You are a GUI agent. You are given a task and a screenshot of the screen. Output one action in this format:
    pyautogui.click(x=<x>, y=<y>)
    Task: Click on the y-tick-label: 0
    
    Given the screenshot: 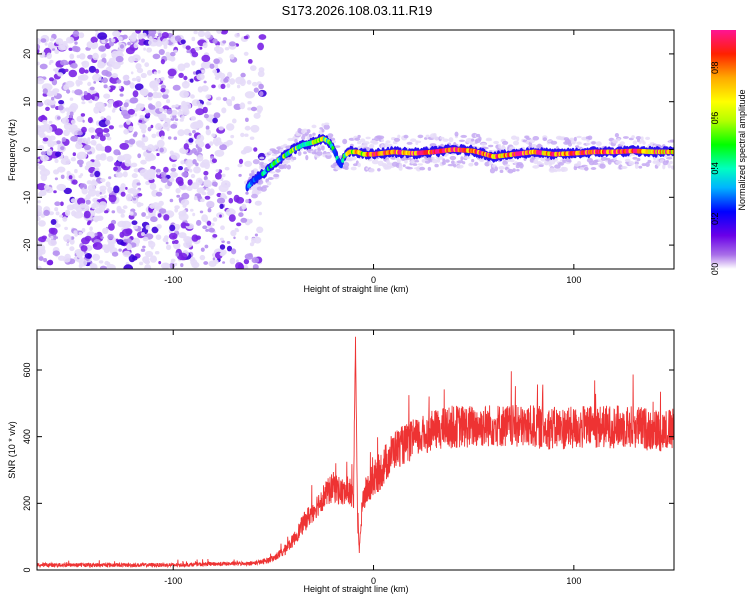 What is the action you would take?
    pyautogui.click(x=27, y=149)
    